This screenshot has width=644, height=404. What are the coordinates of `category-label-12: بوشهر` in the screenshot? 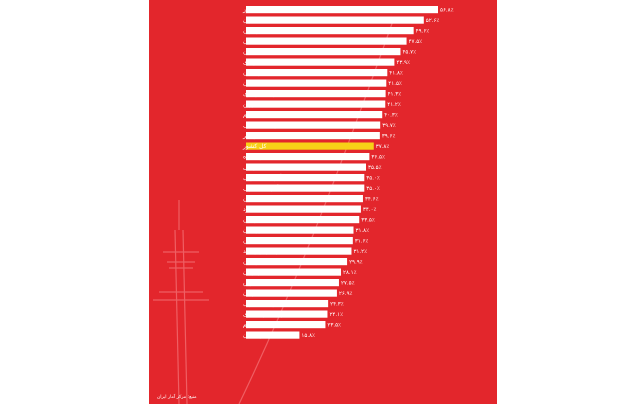 It's located at (250, 136).